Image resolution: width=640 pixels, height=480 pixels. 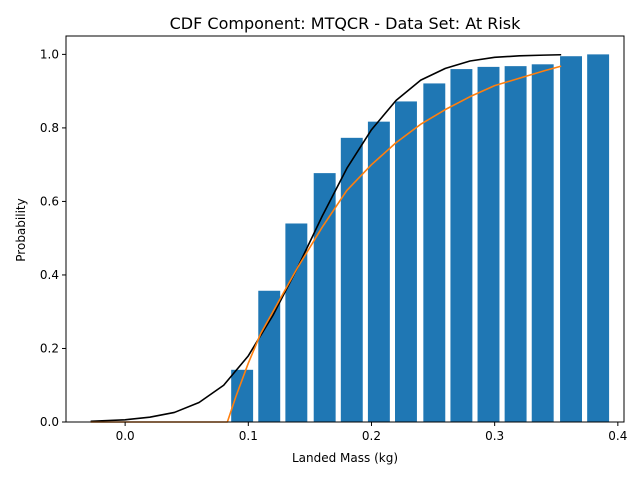 I want to click on y-tick-label: 0.6, so click(x=49, y=201).